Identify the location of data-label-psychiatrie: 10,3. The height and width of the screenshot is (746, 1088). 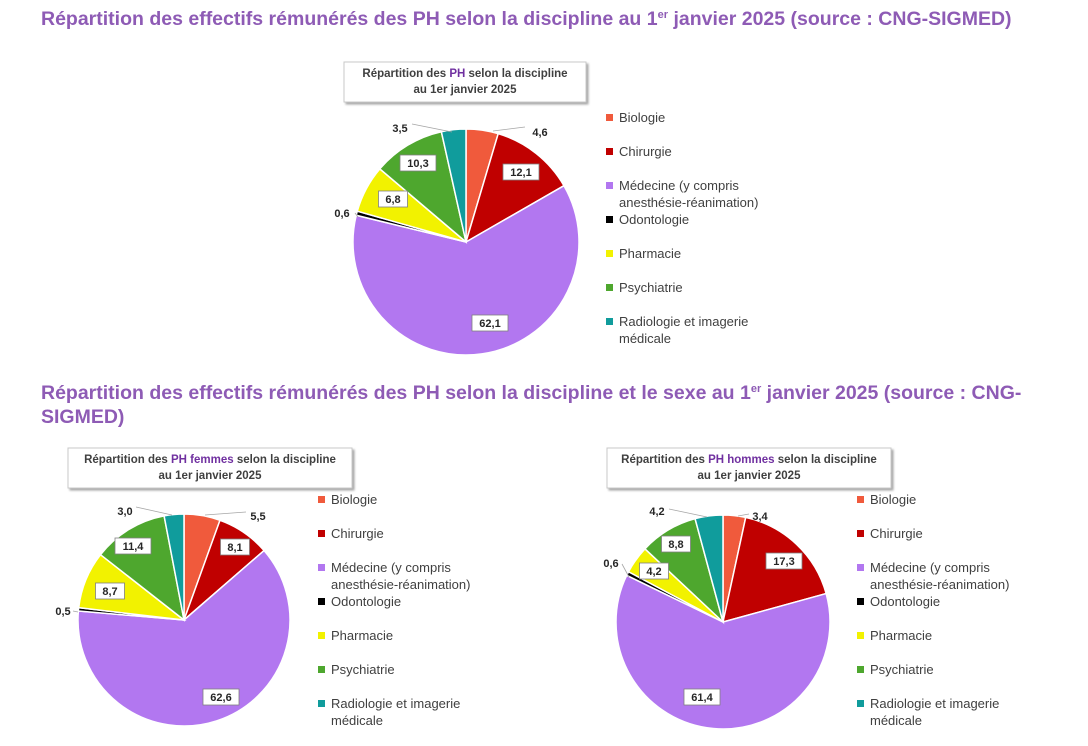
(417, 164).